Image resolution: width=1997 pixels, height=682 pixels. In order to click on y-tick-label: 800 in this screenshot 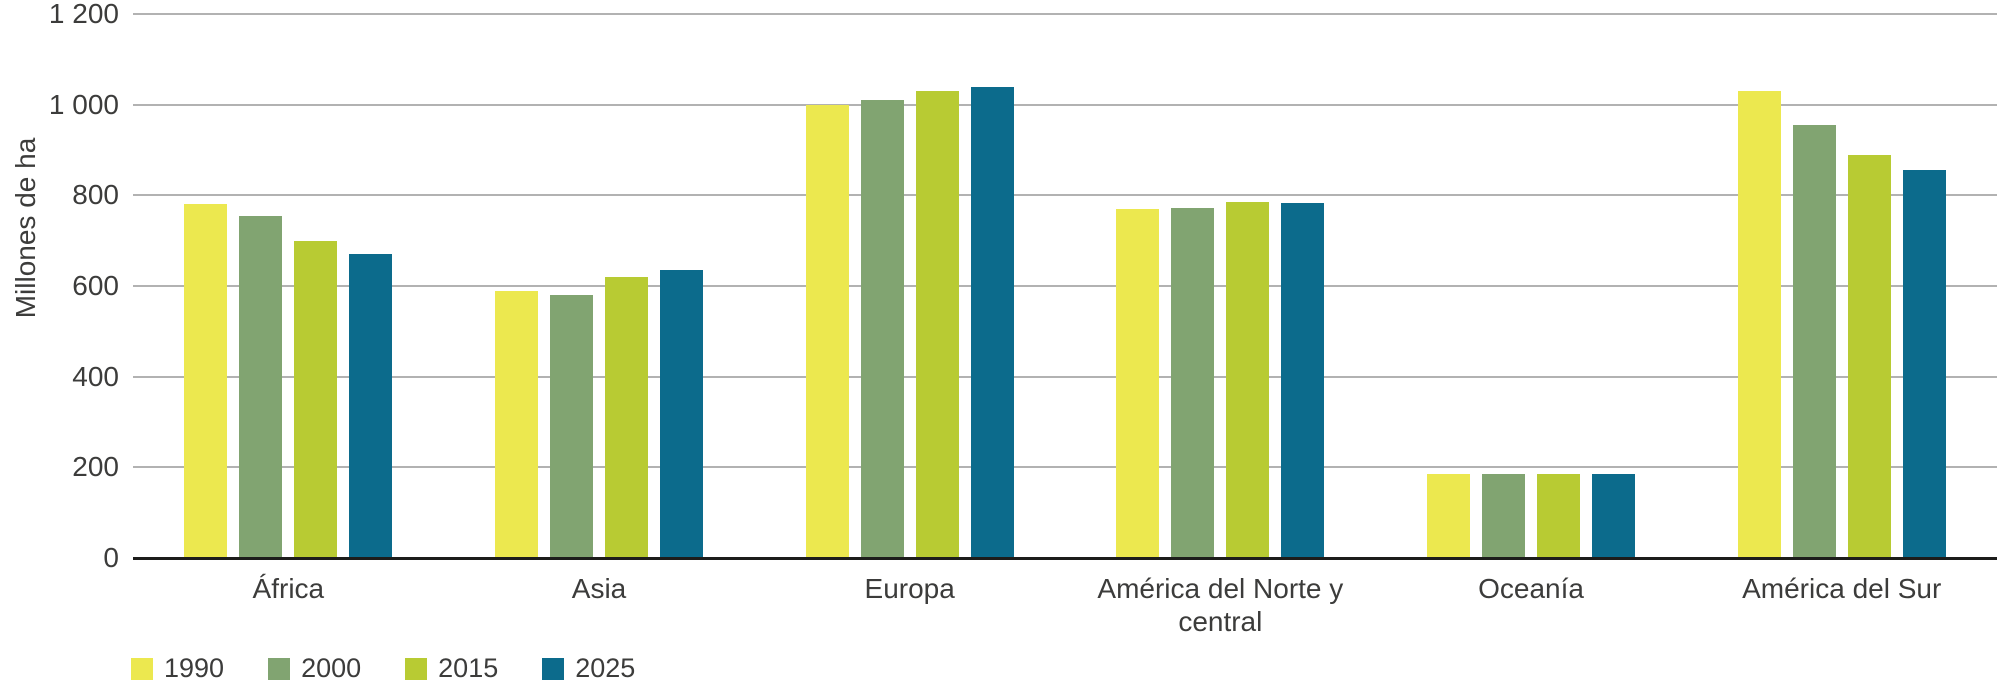, I will do `click(95, 195)`.